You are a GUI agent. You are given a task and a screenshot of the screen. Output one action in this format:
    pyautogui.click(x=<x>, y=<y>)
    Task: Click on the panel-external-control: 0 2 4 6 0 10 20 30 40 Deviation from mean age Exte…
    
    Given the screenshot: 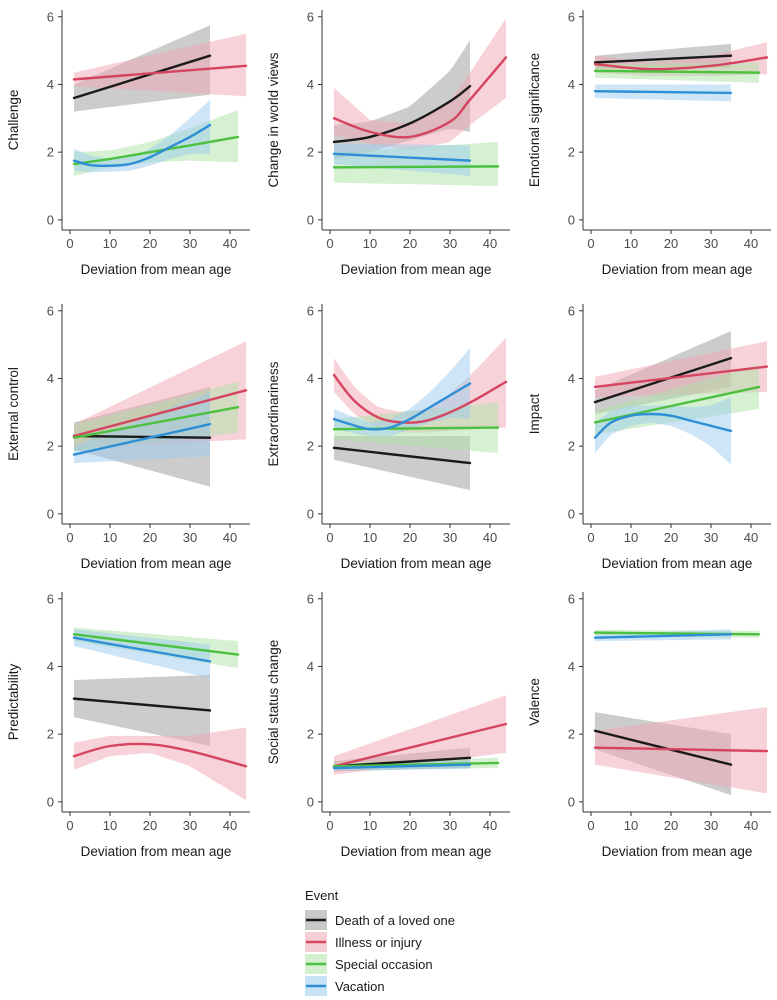 What is the action you would take?
    pyautogui.click(x=128, y=437)
    